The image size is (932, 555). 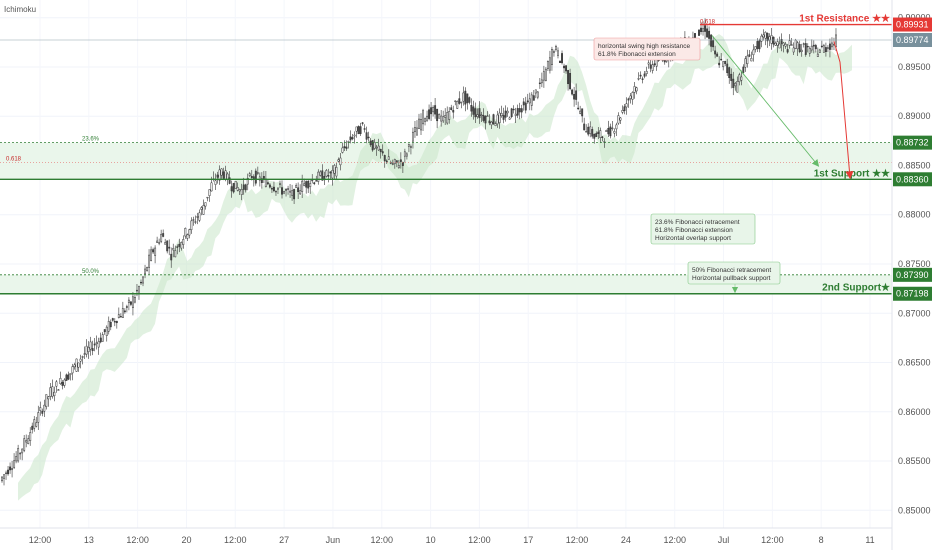 I want to click on x-tick-label: 13, so click(x=89, y=540).